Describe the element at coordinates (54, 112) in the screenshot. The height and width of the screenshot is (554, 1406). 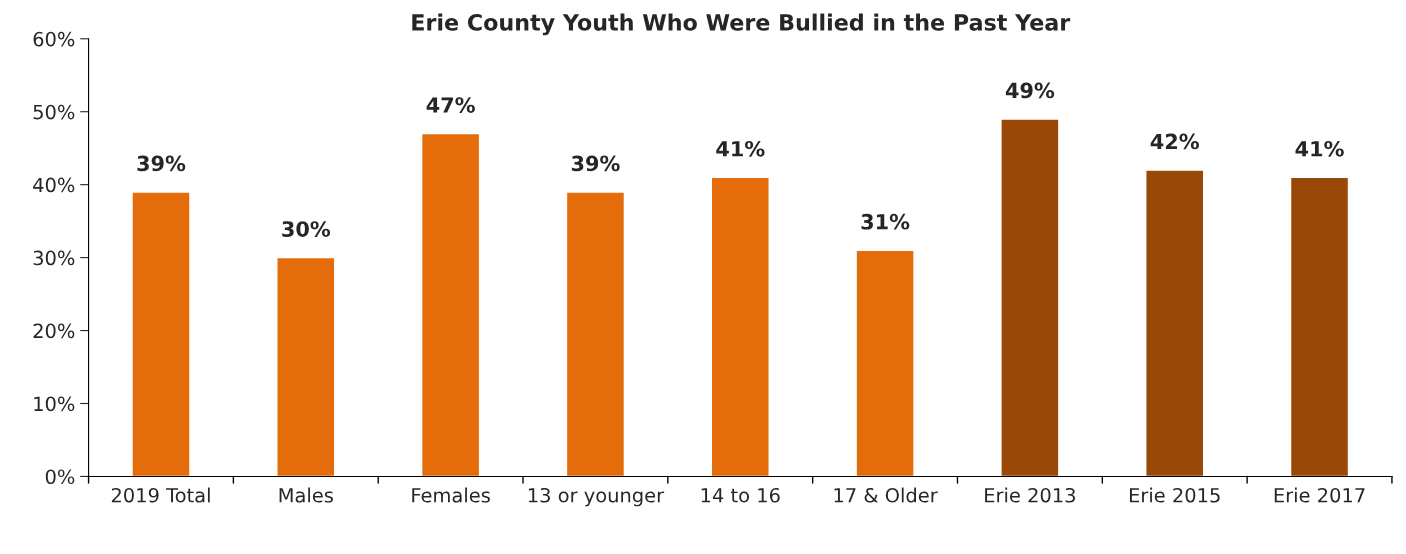
I see `y-tick-label: 50%` at that location.